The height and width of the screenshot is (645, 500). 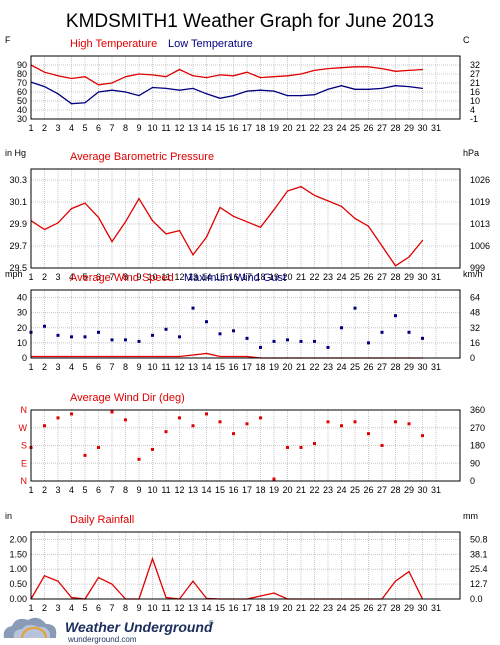 What do you see at coordinates (98, 128) in the screenshot?
I see `x-tick-label: 6` at bounding box center [98, 128].